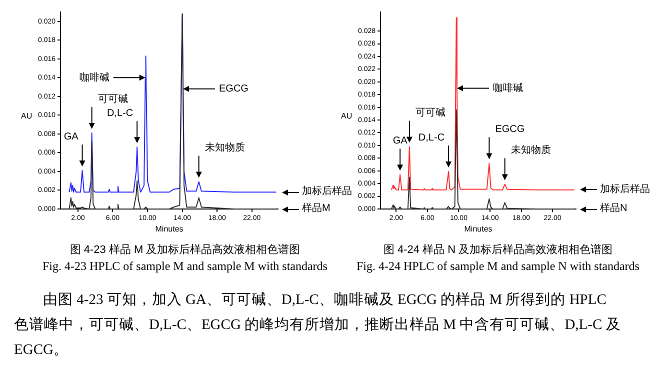 The height and width of the screenshot is (365, 656). What do you see at coordinates (498, 249) in the screenshot?
I see `text: 图 4-24 样品 N 及加标后样品高效液相相色谱图` at bounding box center [498, 249].